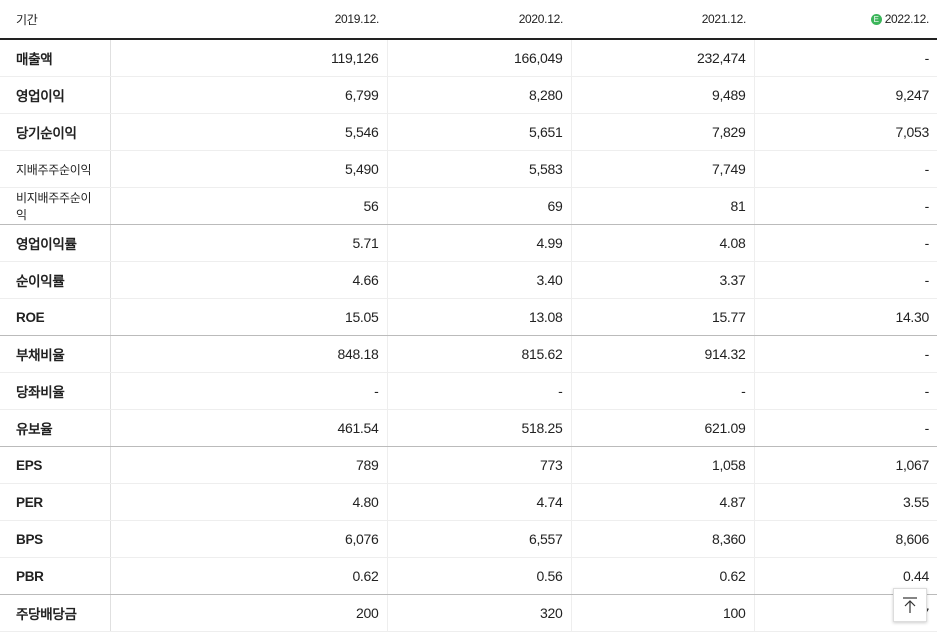 This screenshot has width=937, height=632. I want to click on value-cell: 6,557, so click(478, 539).